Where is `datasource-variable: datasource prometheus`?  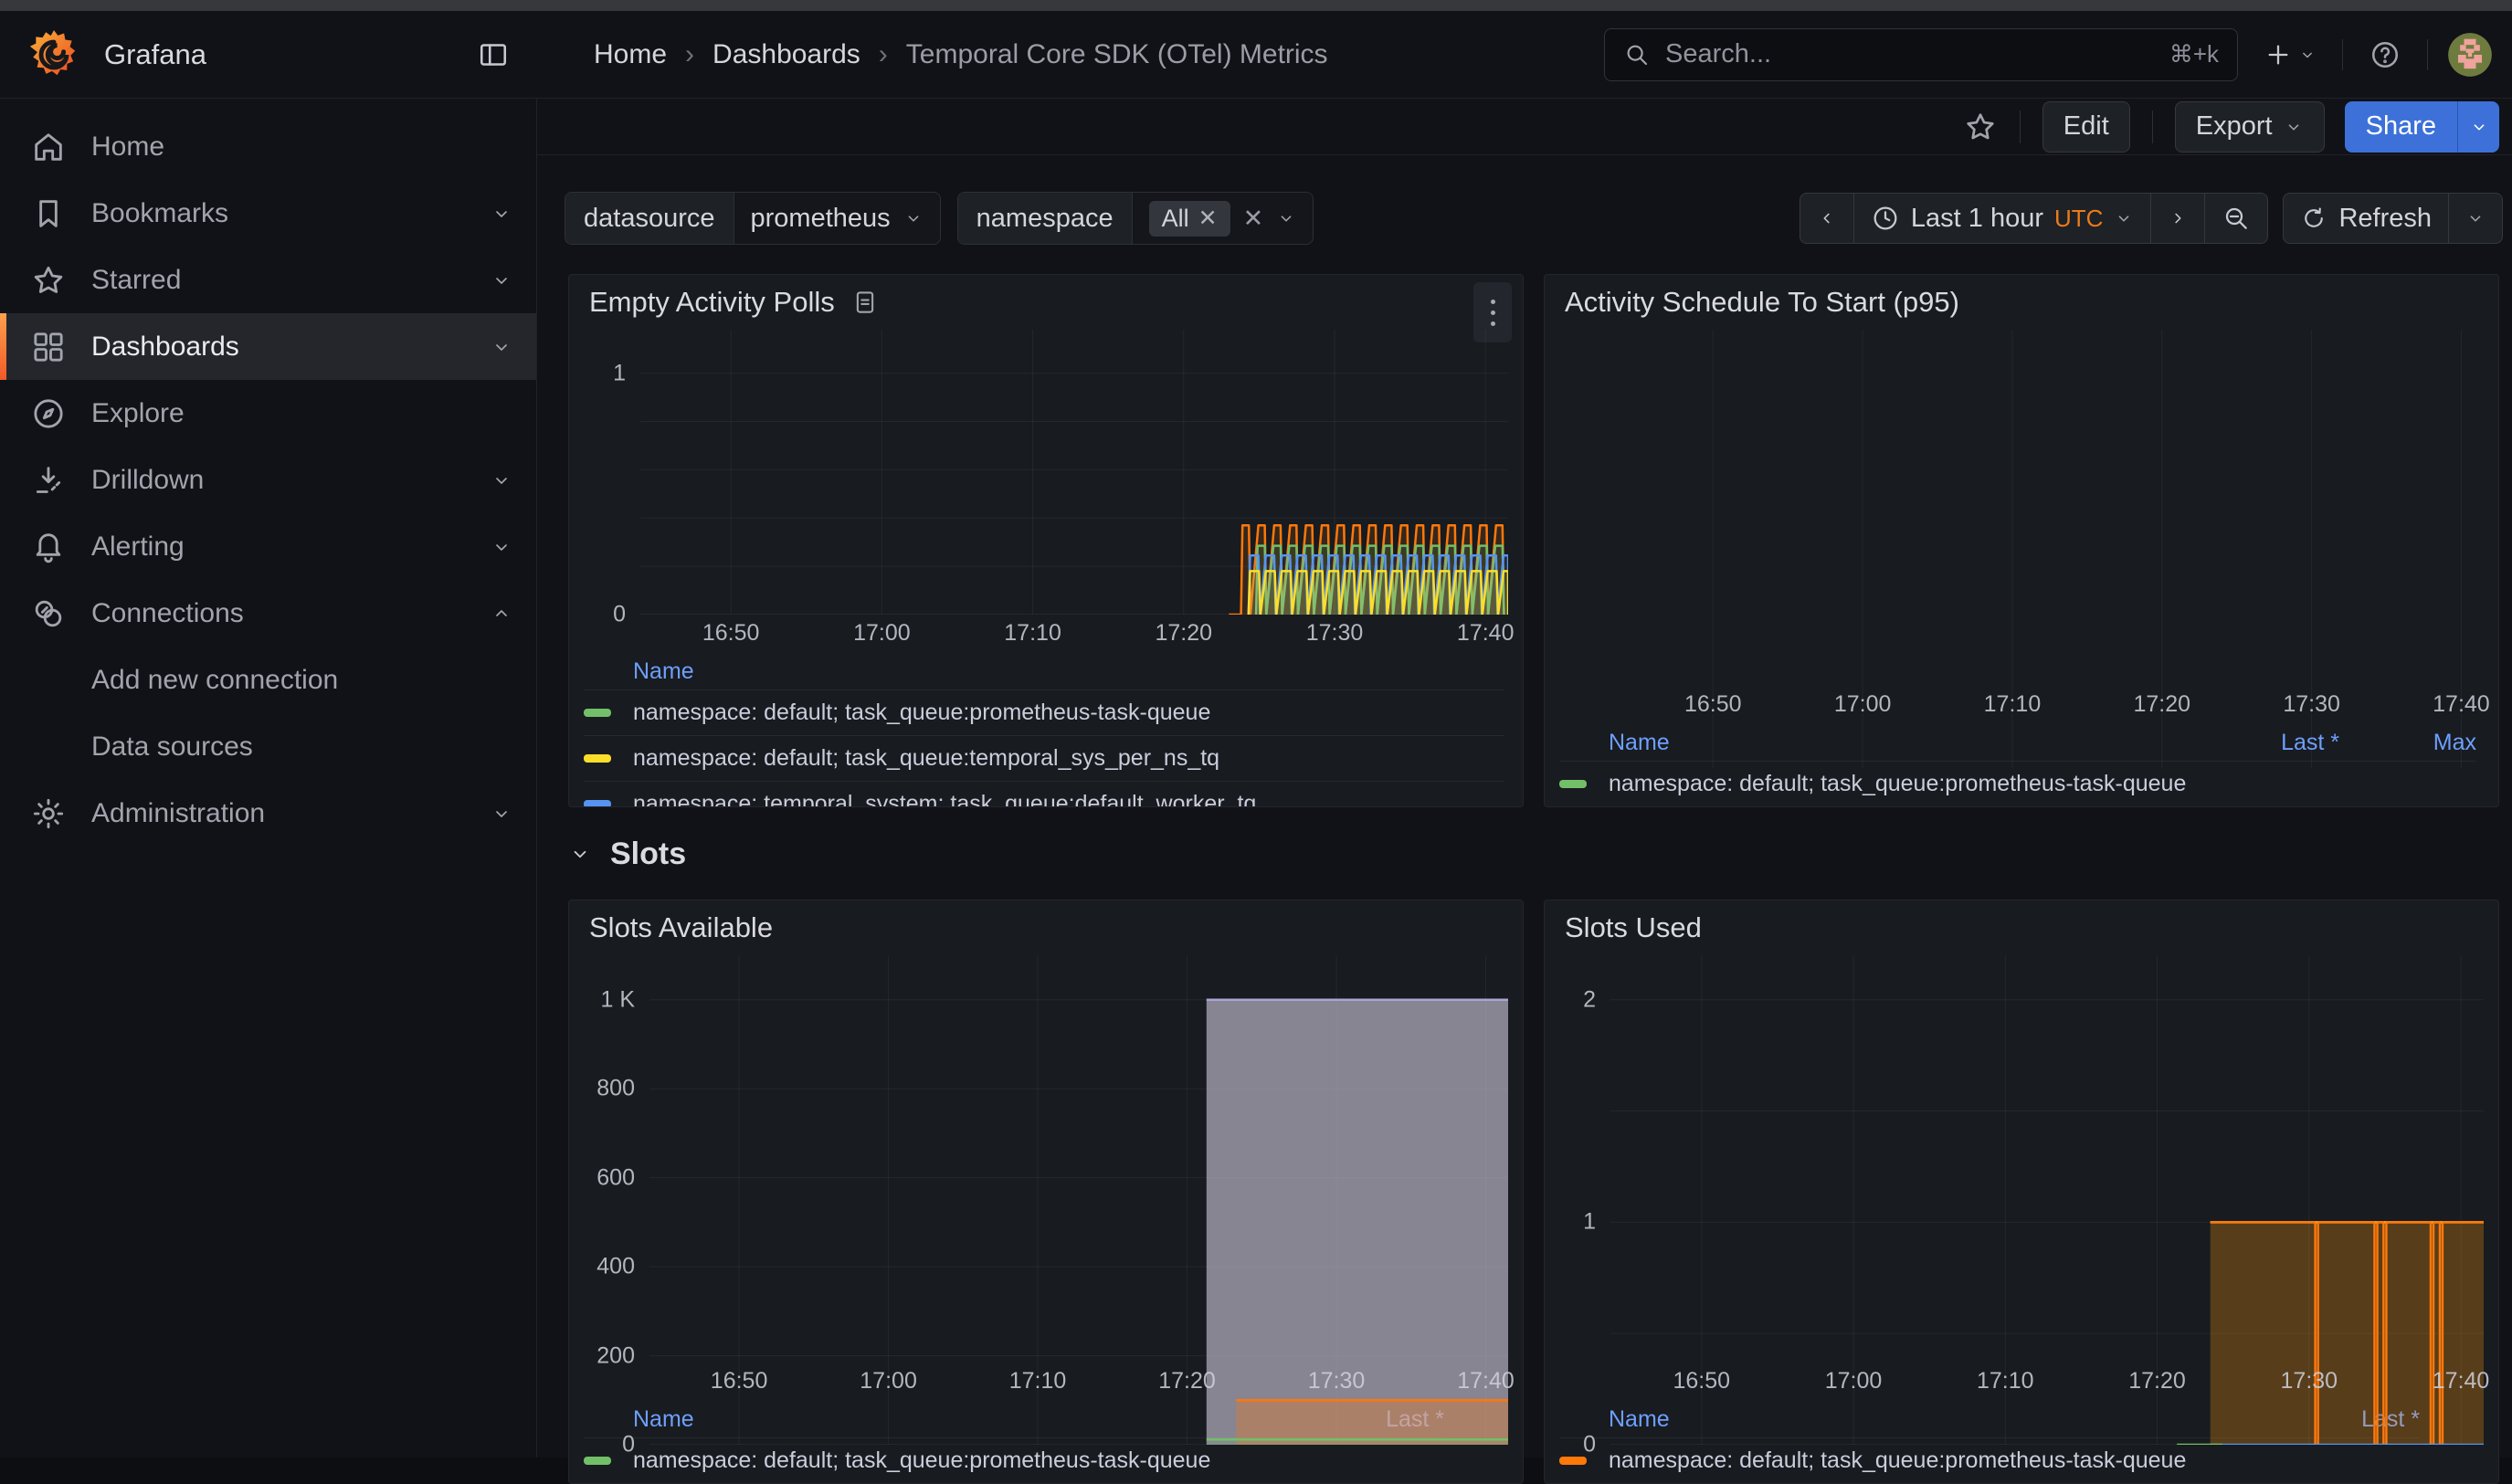 datasource-variable: datasource prometheus is located at coordinates (753, 218).